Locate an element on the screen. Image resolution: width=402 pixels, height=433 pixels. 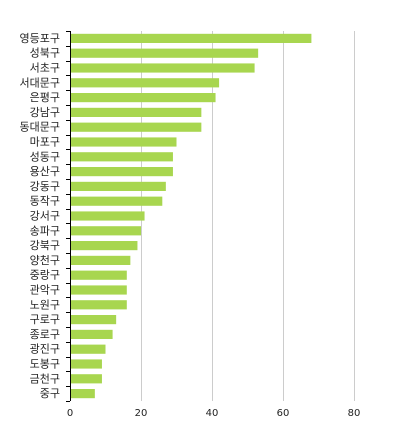
bar-양천구 is located at coordinates (100, 260).